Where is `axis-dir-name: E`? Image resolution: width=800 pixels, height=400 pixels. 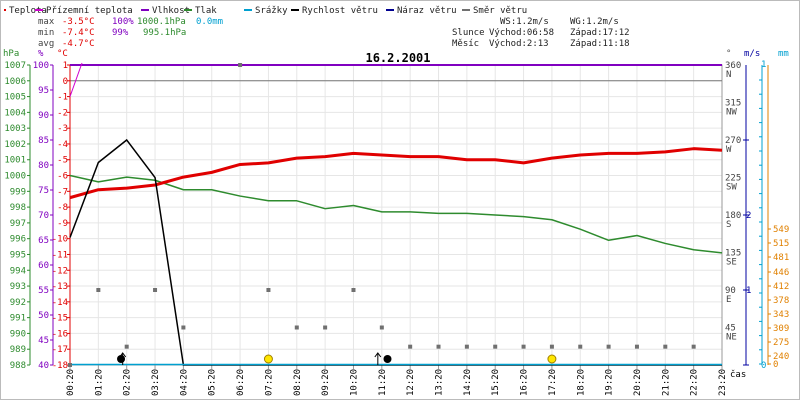 axis-dir-name: E is located at coordinates (728, 300).